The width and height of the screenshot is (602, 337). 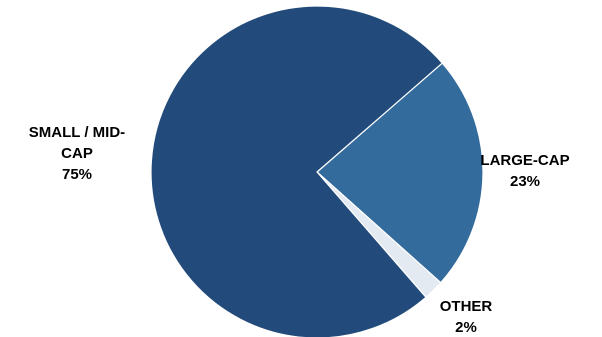 What do you see at coordinates (524, 160) in the screenshot?
I see `slice-category-text: LARGE-CAP` at bounding box center [524, 160].